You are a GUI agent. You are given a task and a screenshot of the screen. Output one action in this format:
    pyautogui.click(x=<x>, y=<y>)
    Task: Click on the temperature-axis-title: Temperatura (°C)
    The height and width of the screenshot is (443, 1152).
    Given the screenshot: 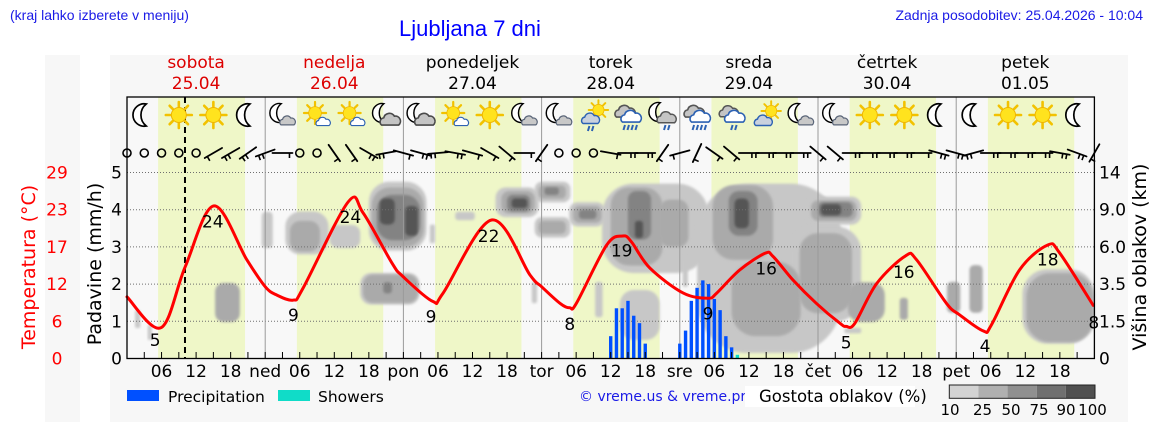 What is the action you would take?
    pyautogui.click(x=29, y=267)
    